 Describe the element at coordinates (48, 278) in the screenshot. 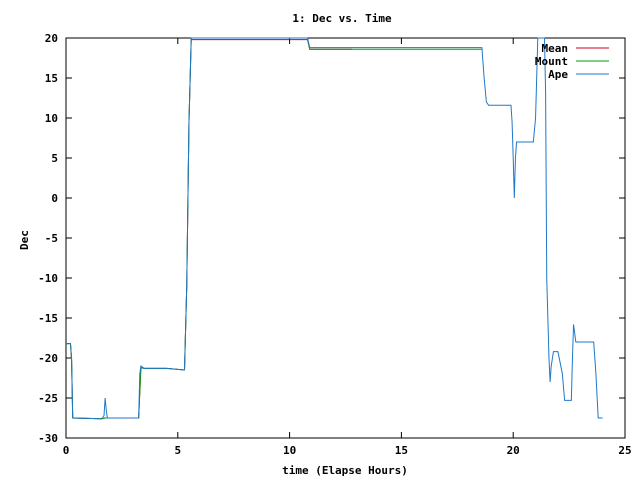

I see `y-tick-label: -10` at that location.